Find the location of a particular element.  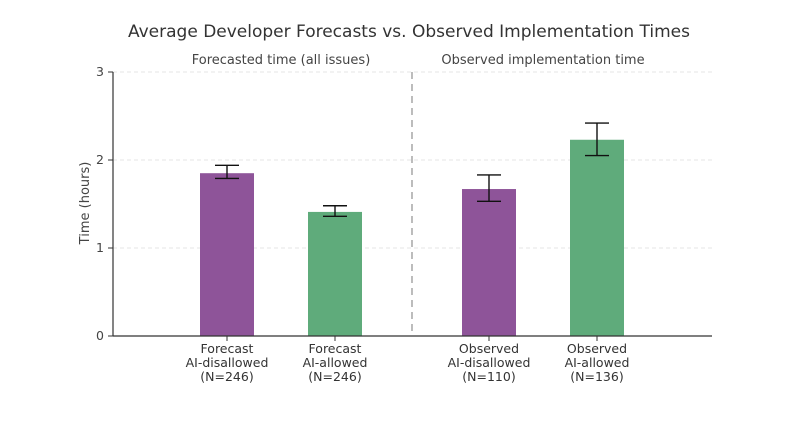

y-tick-label: 2 is located at coordinates (100, 159).